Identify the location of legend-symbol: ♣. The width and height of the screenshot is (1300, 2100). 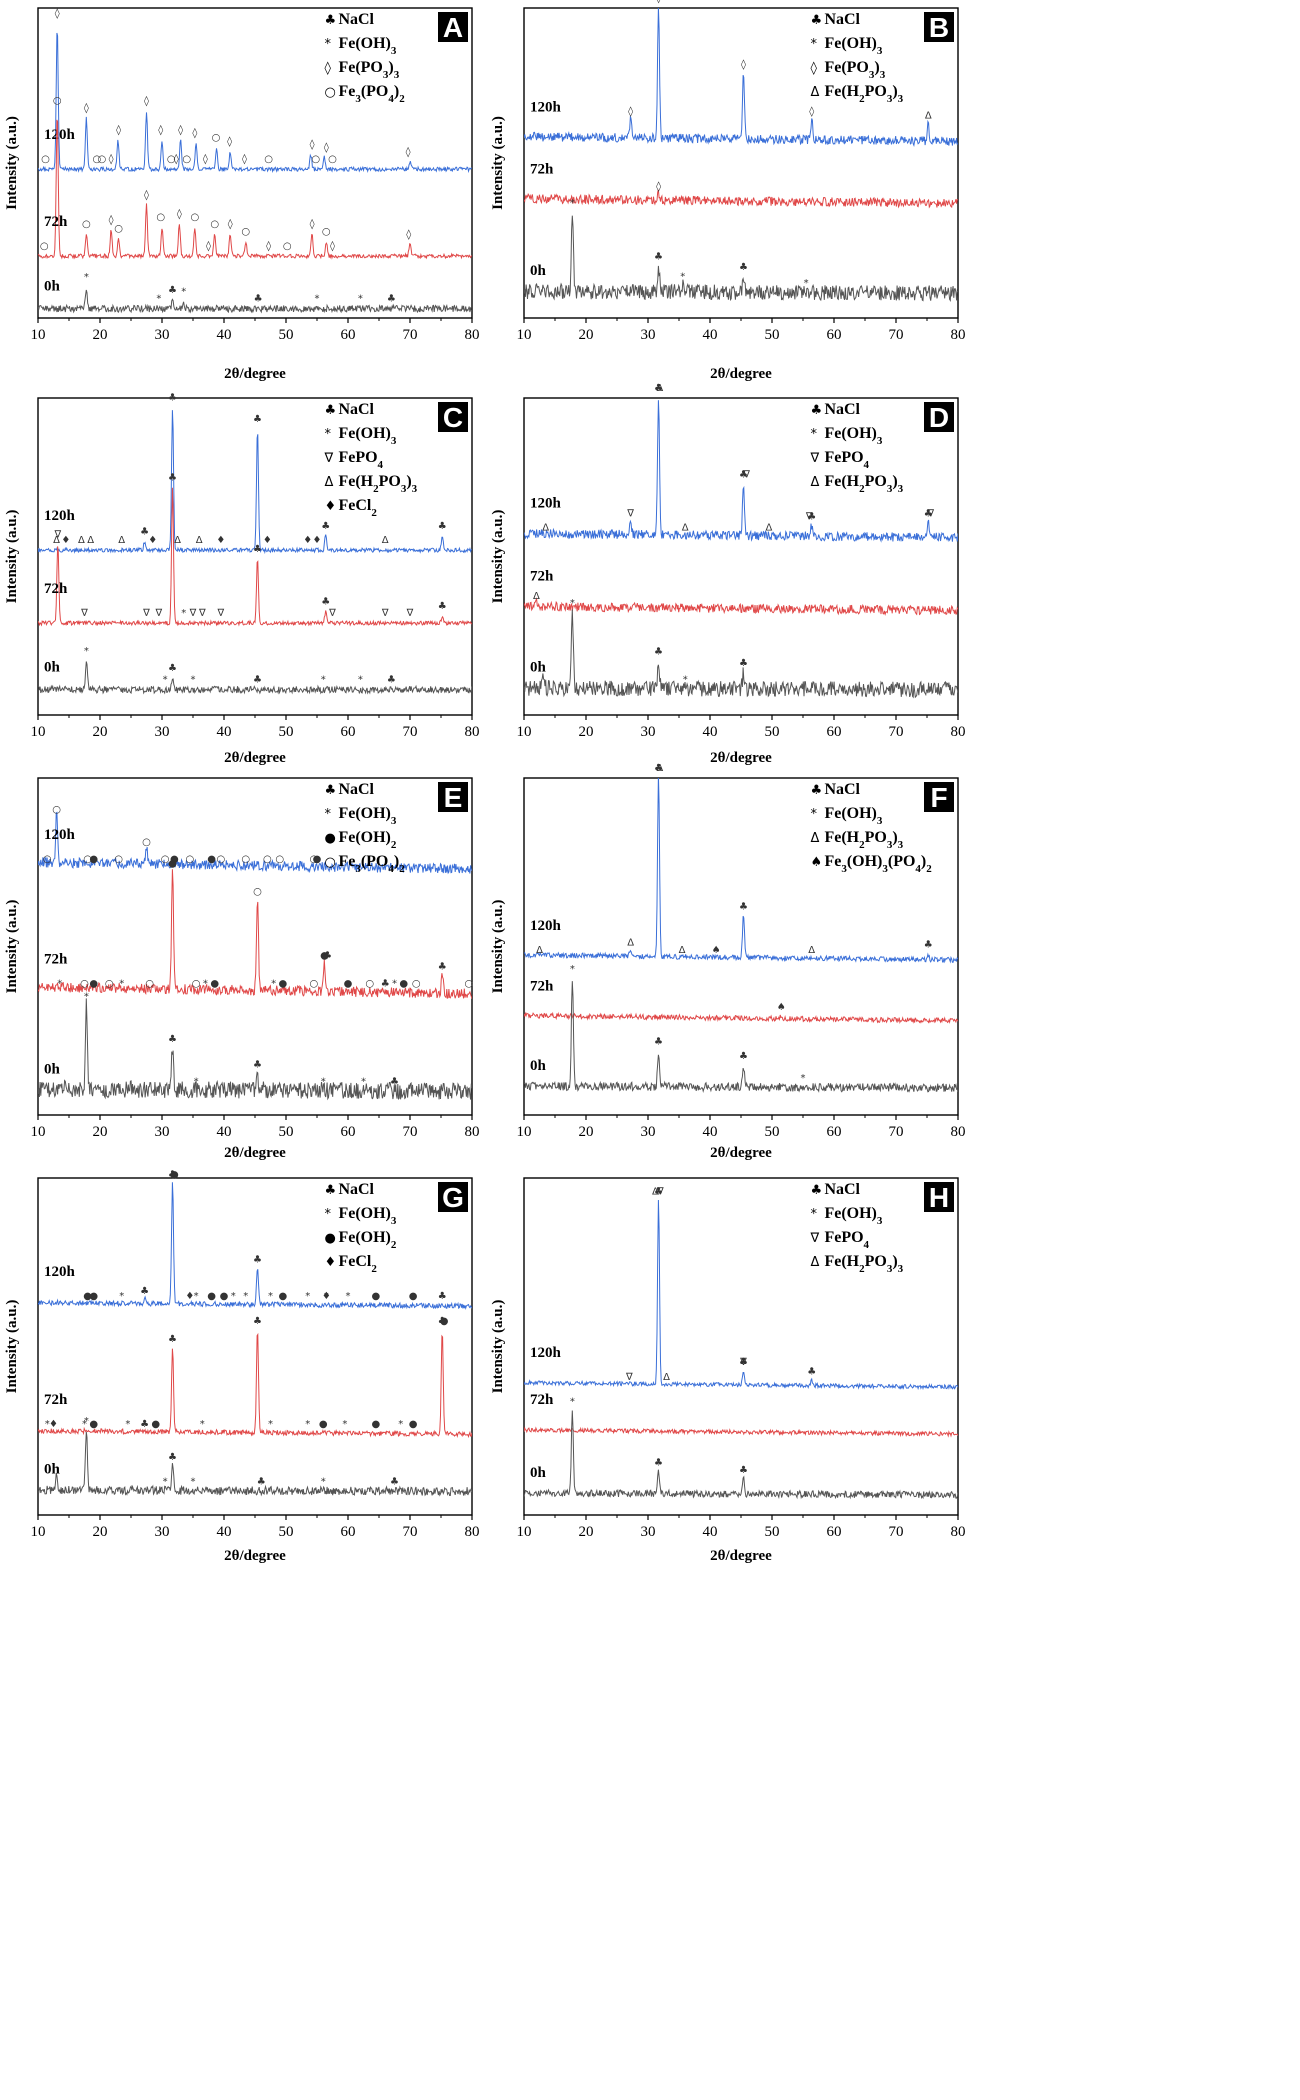
(330, 410).